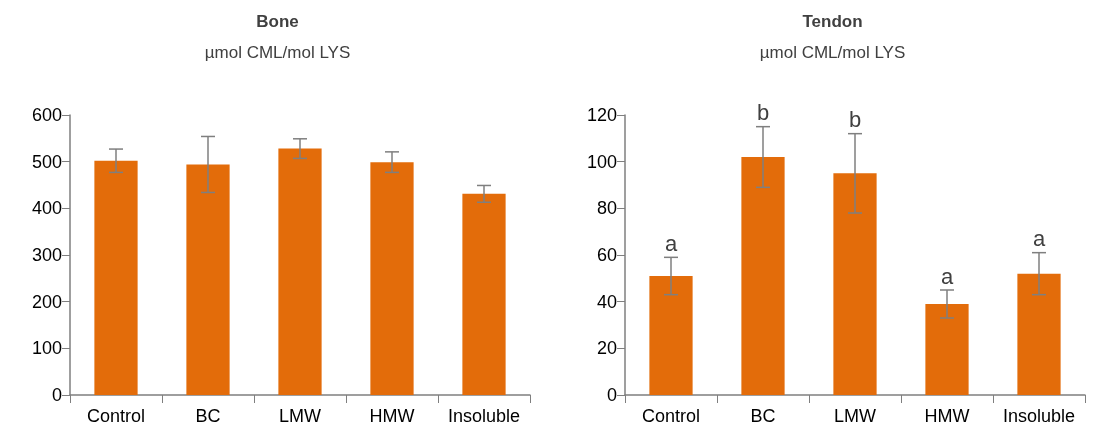 Image resolution: width=1110 pixels, height=435 pixels. What do you see at coordinates (606, 255) in the screenshot?
I see `y-tick-label: 60` at bounding box center [606, 255].